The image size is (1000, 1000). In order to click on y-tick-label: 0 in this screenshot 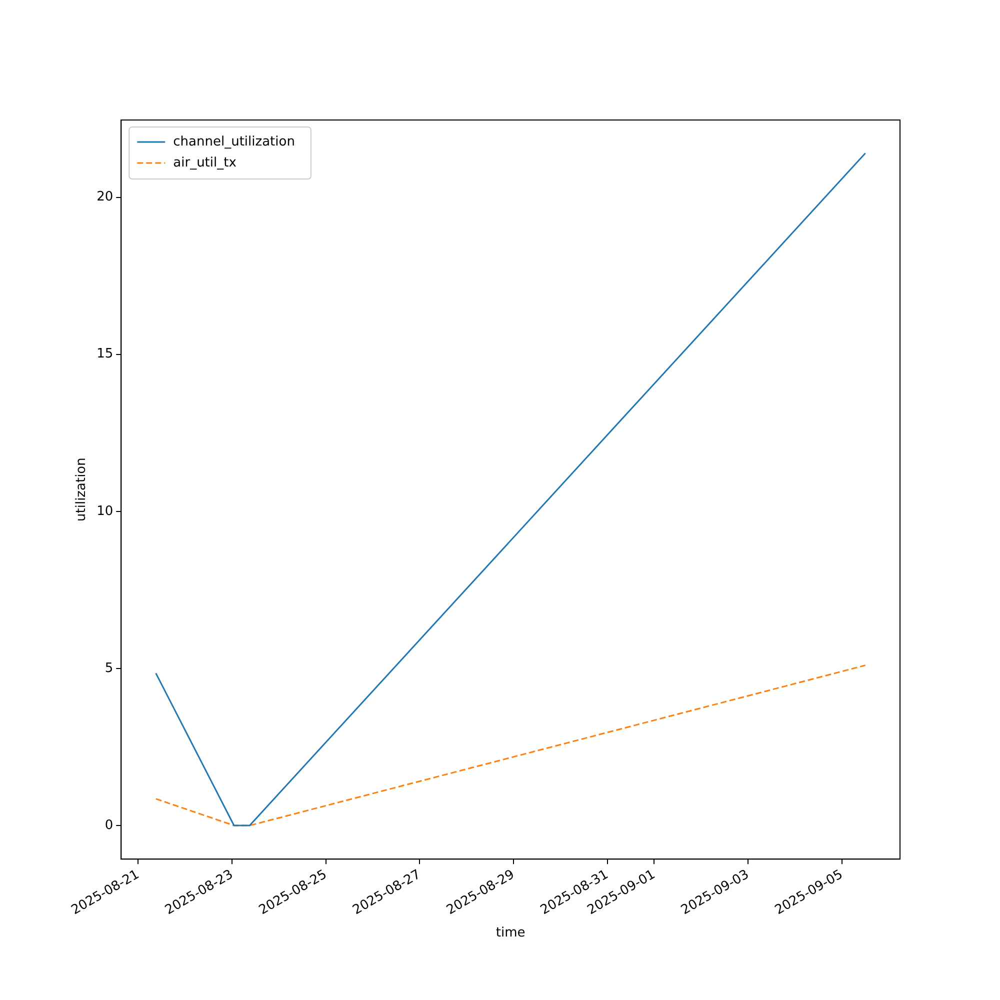, I will do `click(109, 825)`.